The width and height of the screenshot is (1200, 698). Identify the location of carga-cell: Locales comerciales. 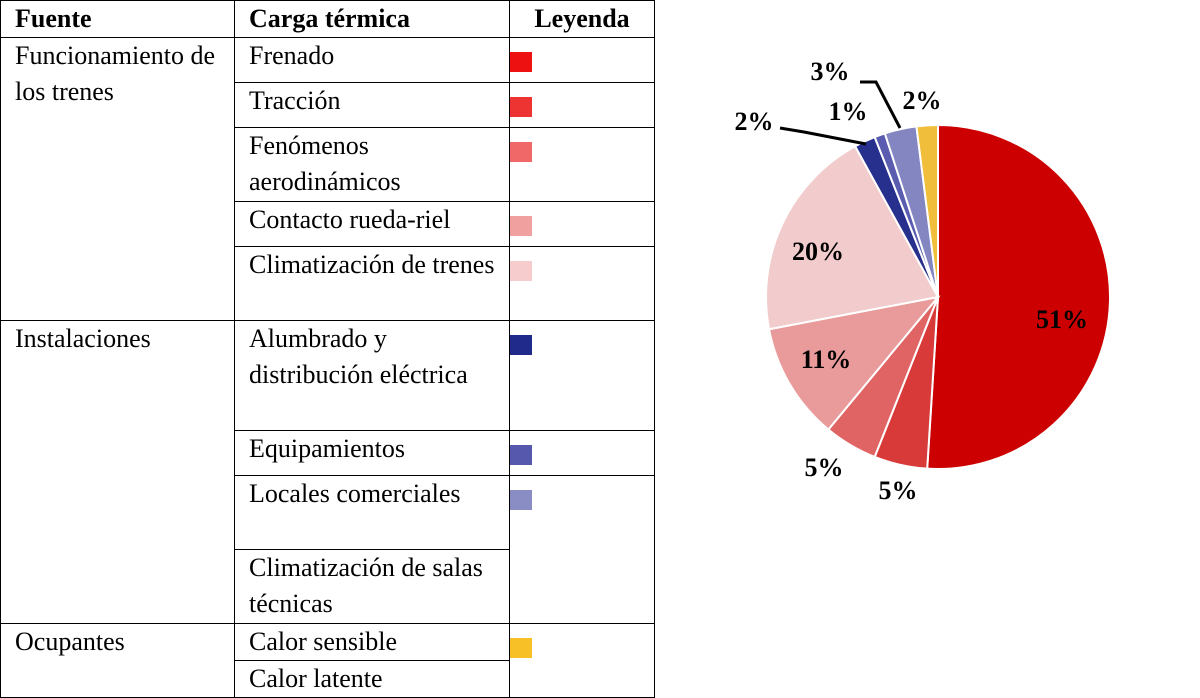
(372, 512).